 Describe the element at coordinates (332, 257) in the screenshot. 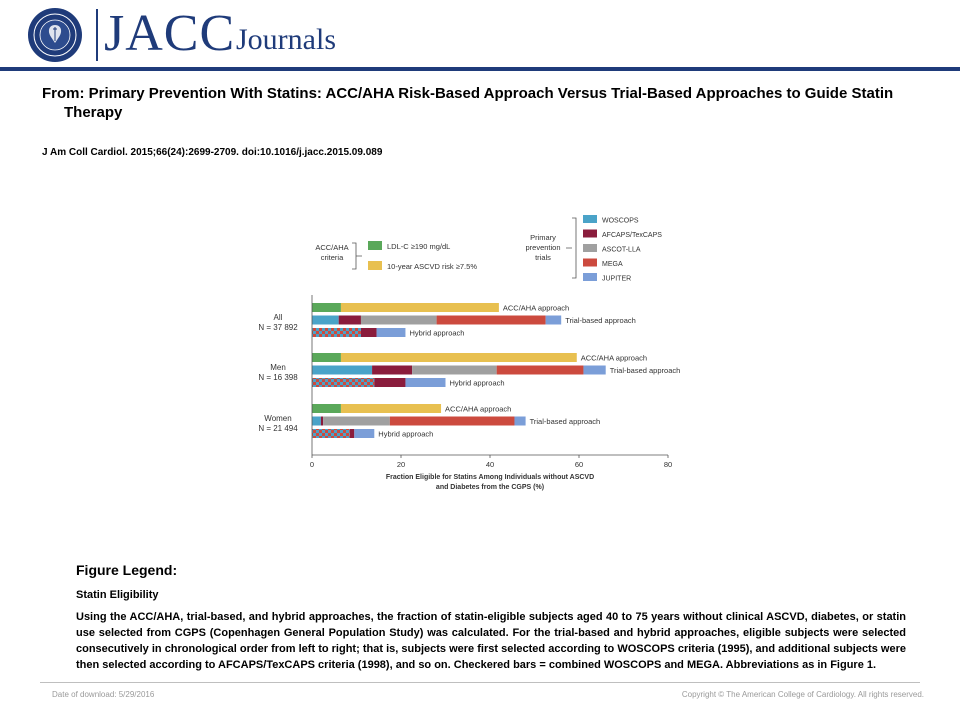

I see `legend-acc-label: criteria` at that location.